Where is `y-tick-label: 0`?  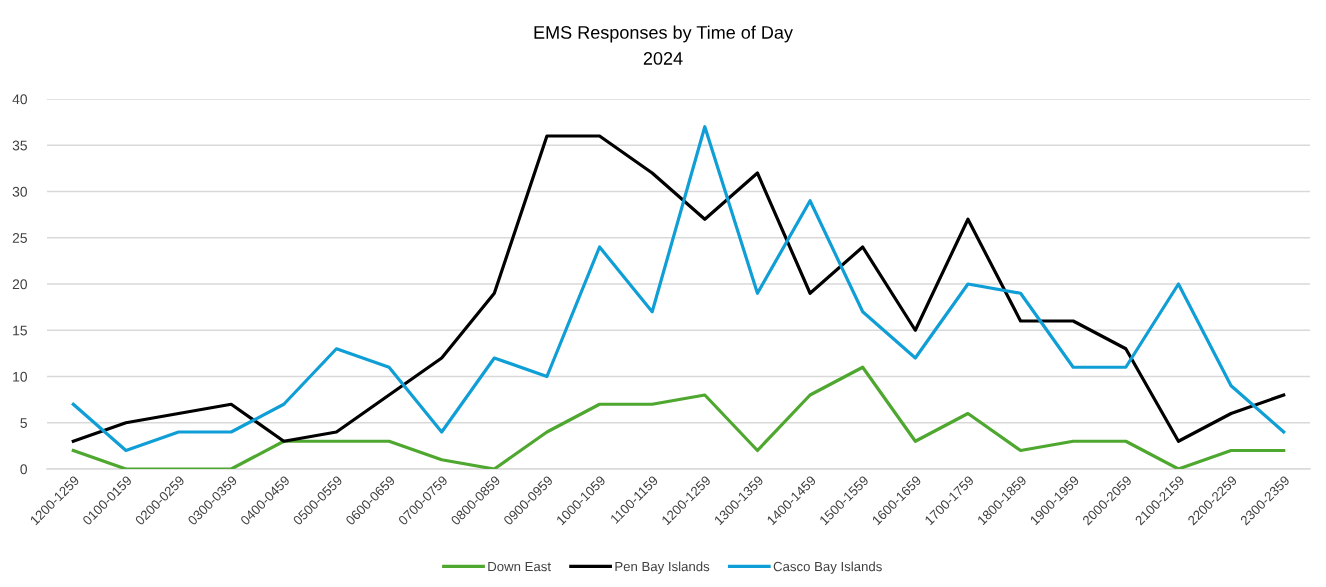
y-tick-label: 0 is located at coordinates (24, 469).